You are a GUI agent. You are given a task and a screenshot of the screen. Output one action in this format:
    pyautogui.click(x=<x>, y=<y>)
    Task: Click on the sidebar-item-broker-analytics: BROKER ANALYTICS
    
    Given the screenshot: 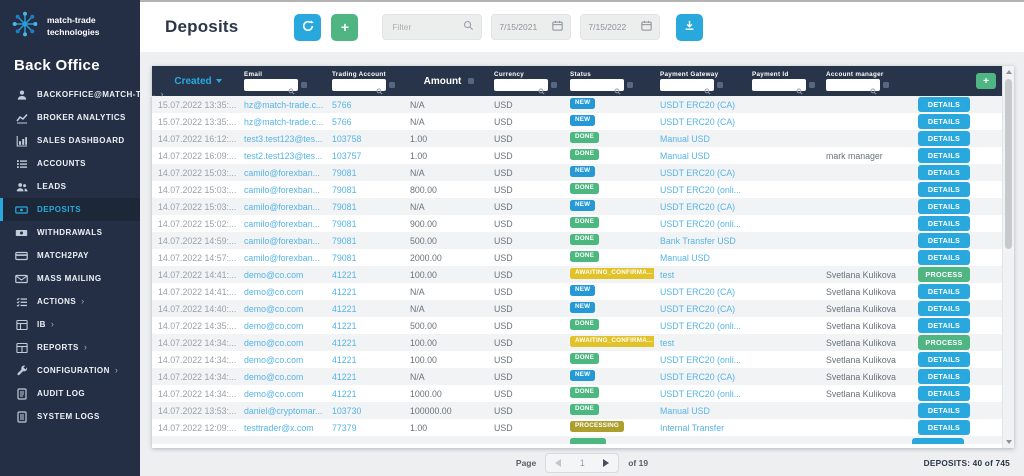 What is the action you would take?
    pyautogui.click(x=70, y=117)
    